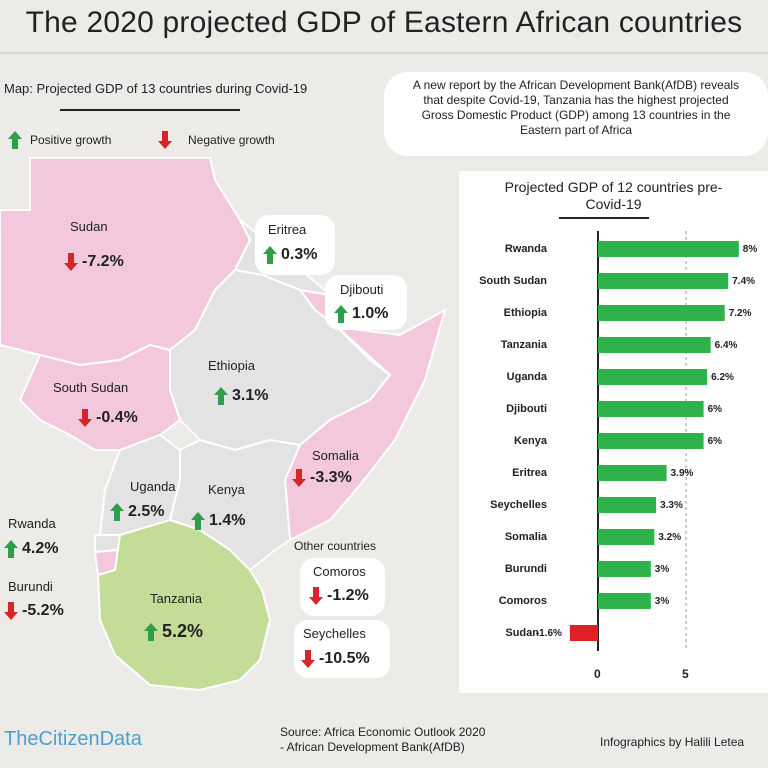 The image size is (768, 768). Describe the element at coordinates (576, 130) in the screenshot. I see `report-line: Eastern part of Africa` at that location.